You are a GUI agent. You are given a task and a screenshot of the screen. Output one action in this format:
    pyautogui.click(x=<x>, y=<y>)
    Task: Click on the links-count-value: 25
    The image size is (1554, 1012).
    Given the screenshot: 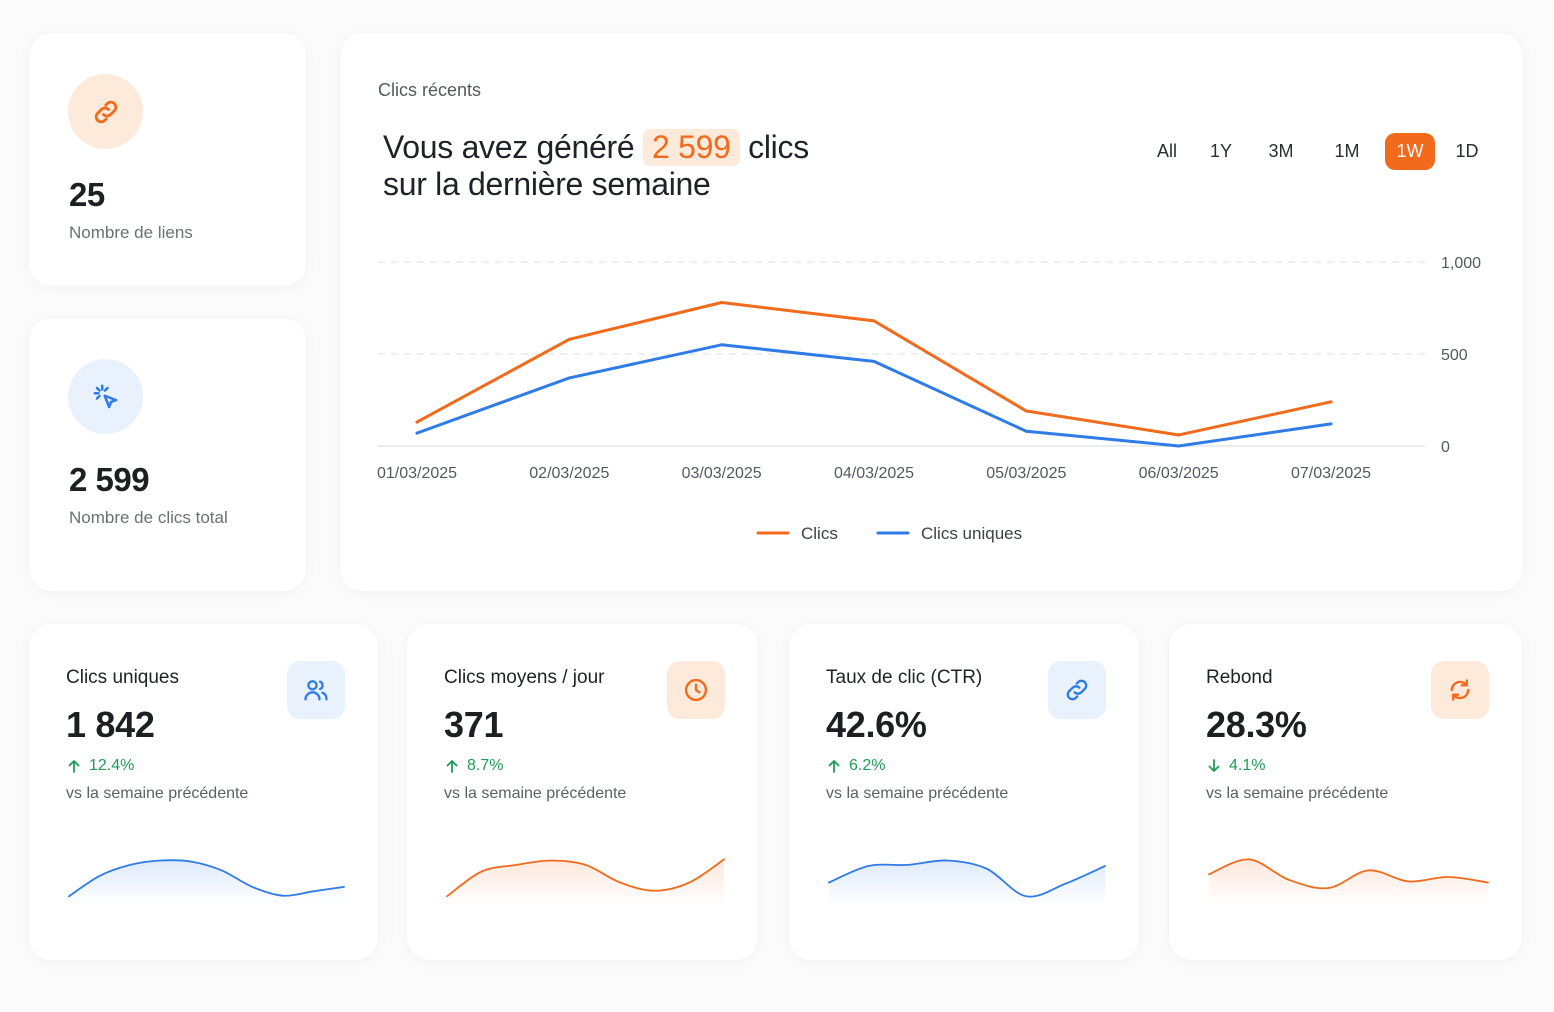 What is the action you would take?
    pyautogui.click(x=87, y=194)
    